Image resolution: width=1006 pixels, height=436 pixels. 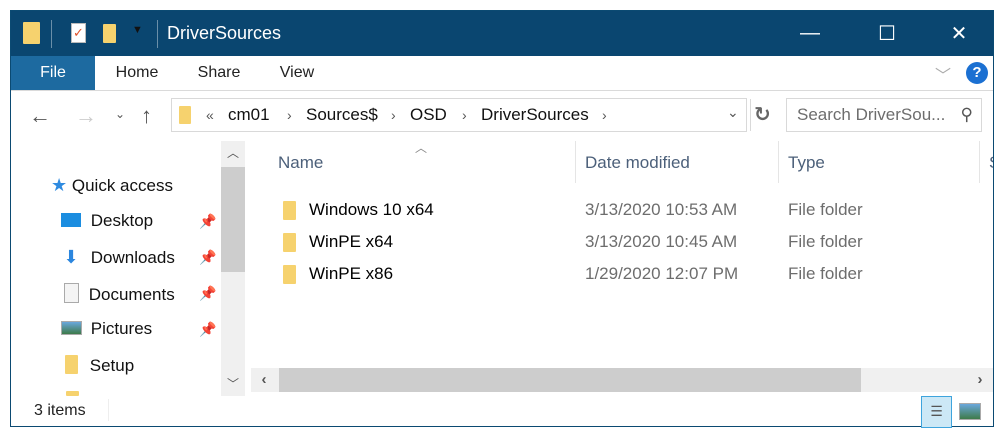 What do you see at coordinates (943, 76) in the screenshot?
I see `expand-ribbon-icon: ﹀` at bounding box center [943, 76].